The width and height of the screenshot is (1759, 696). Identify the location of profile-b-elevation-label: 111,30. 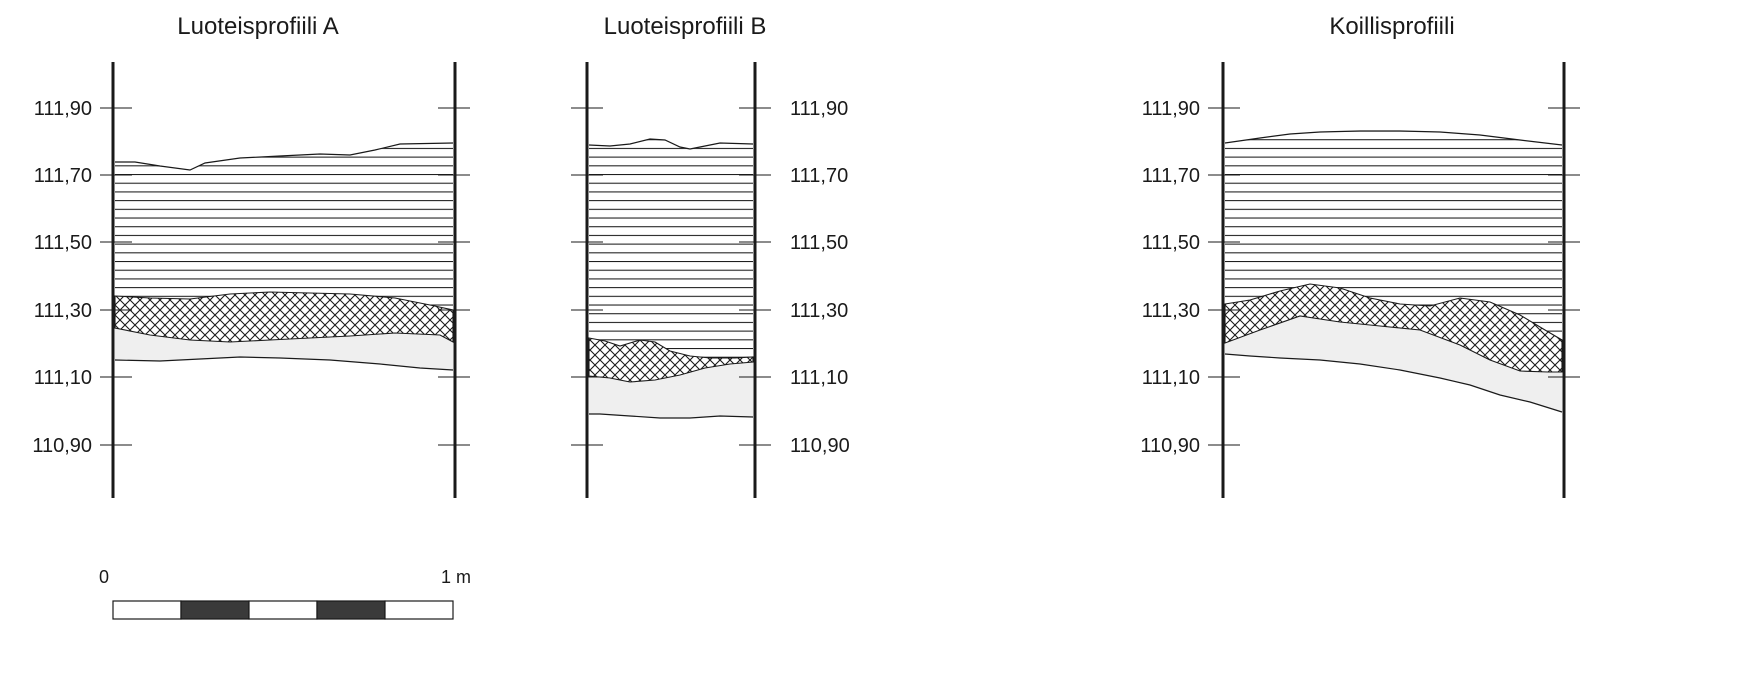
(819, 311).